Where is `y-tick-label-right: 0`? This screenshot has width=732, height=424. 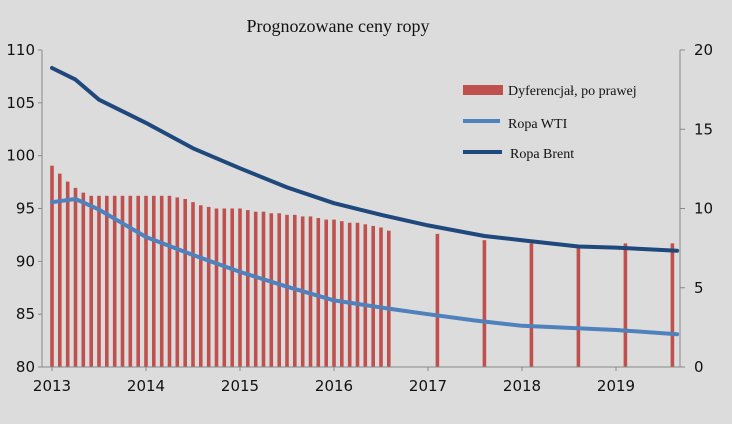
y-tick-label-right: 0 is located at coordinates (699, 367).